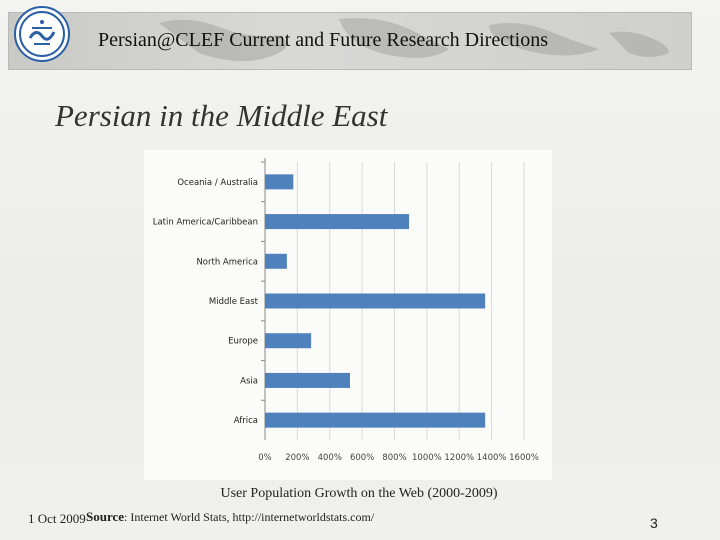 The image size is (720, 540). I want to click on page-number: 3, so click(654, 523).